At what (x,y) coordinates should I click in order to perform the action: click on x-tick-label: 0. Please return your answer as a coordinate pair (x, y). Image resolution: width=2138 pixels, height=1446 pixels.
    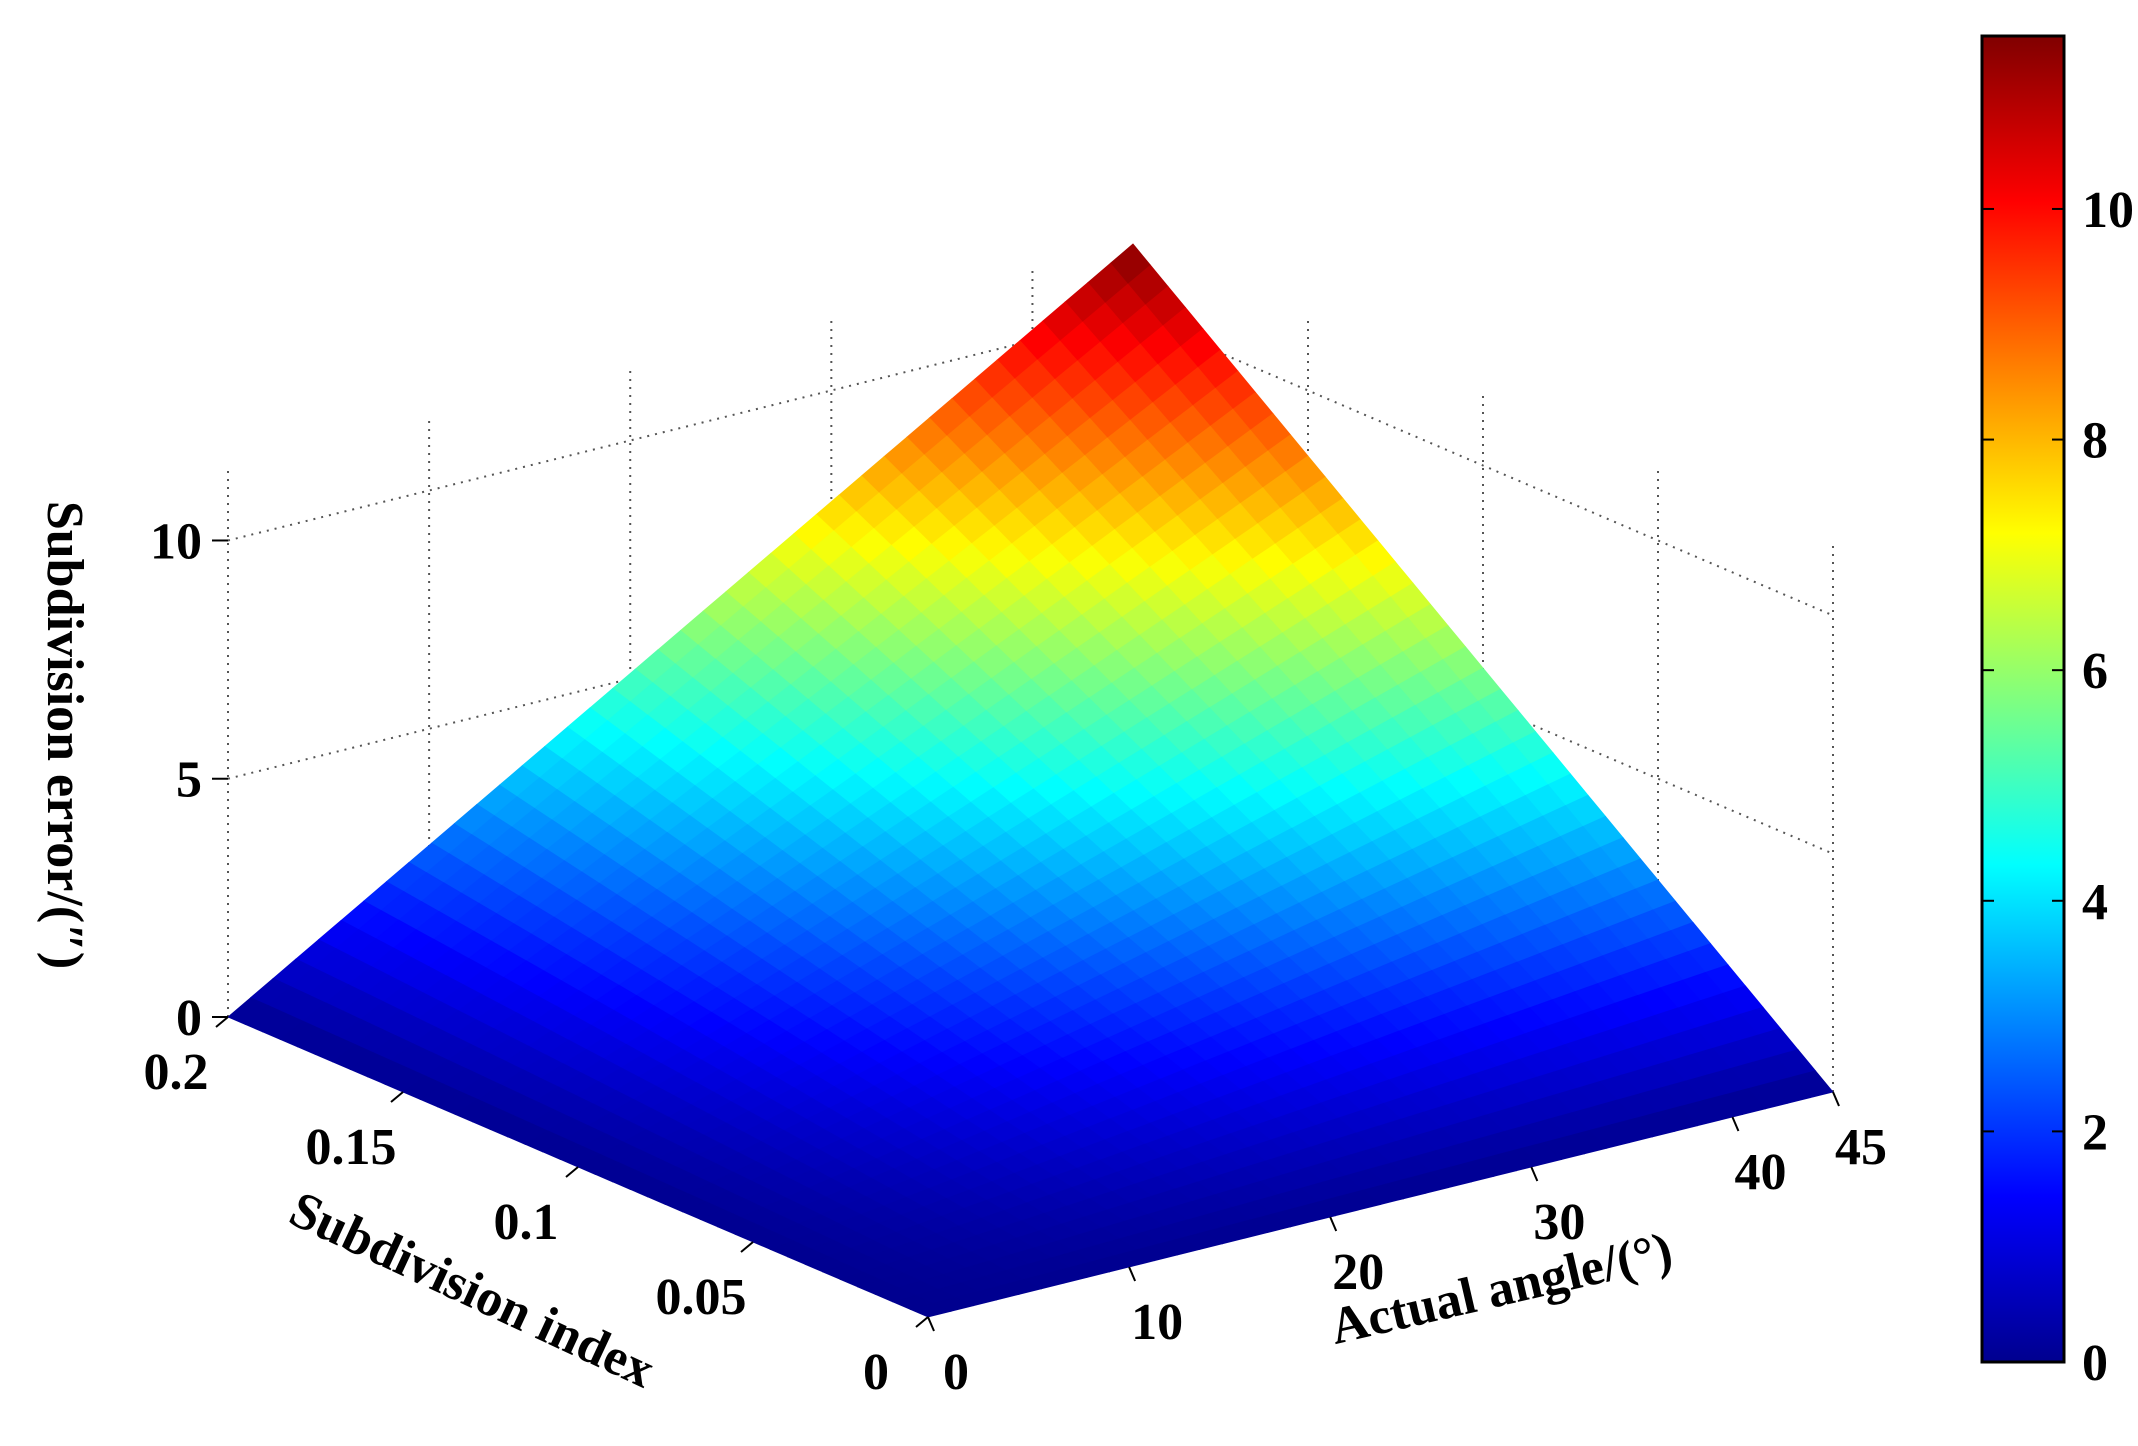
    Looking at the image, I should click on (956, 1372).